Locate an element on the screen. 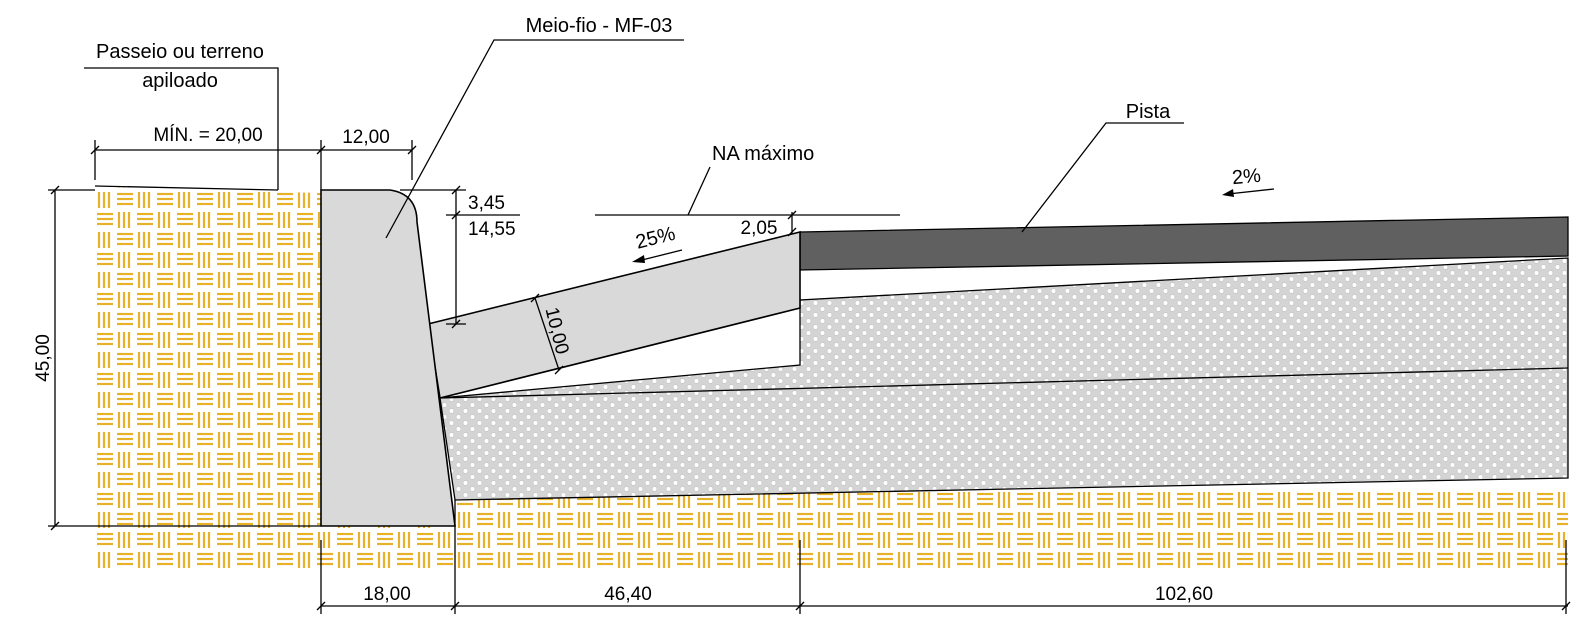  dim-top-width: 12,00 is located at coordinates (366, 137).